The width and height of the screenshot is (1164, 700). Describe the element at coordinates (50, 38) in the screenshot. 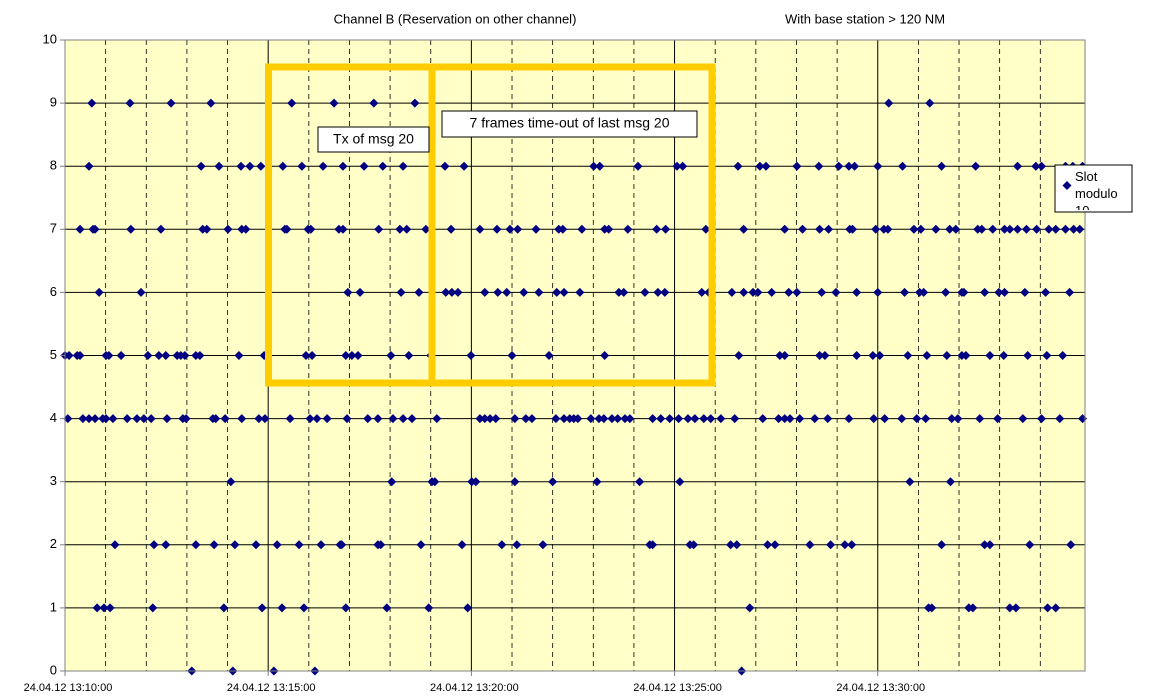

I see `y-tick-label: 10` at that location.